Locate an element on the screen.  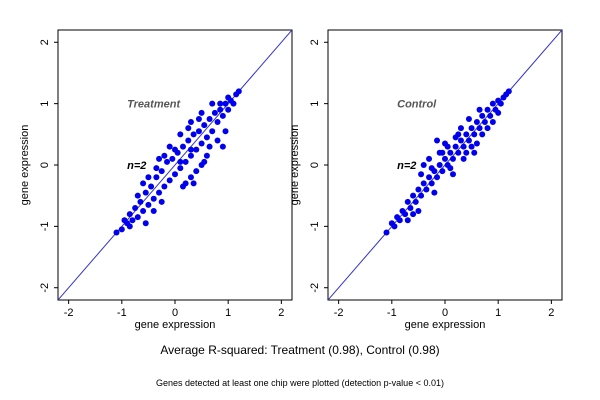
control-y-tick-label-2: 0 is located at coordinates (315, 165).